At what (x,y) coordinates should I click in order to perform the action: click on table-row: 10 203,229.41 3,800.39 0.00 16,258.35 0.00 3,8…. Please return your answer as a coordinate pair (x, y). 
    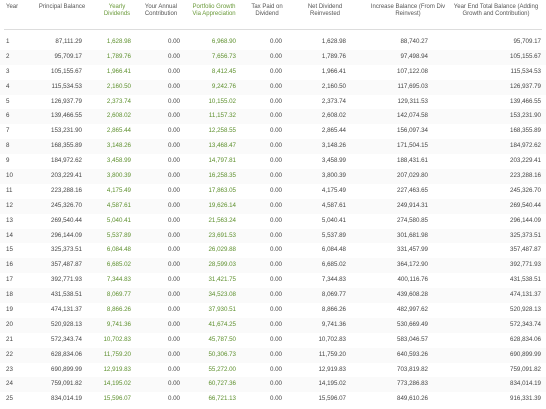
    Looking at the image, I should click on (273, 176).